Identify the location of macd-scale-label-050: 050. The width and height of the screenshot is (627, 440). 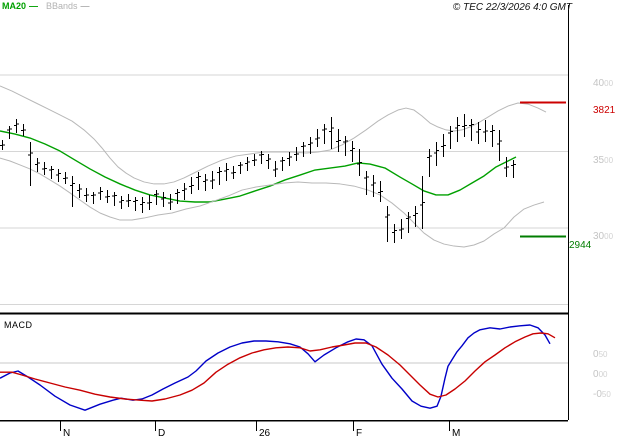
(600, 354).